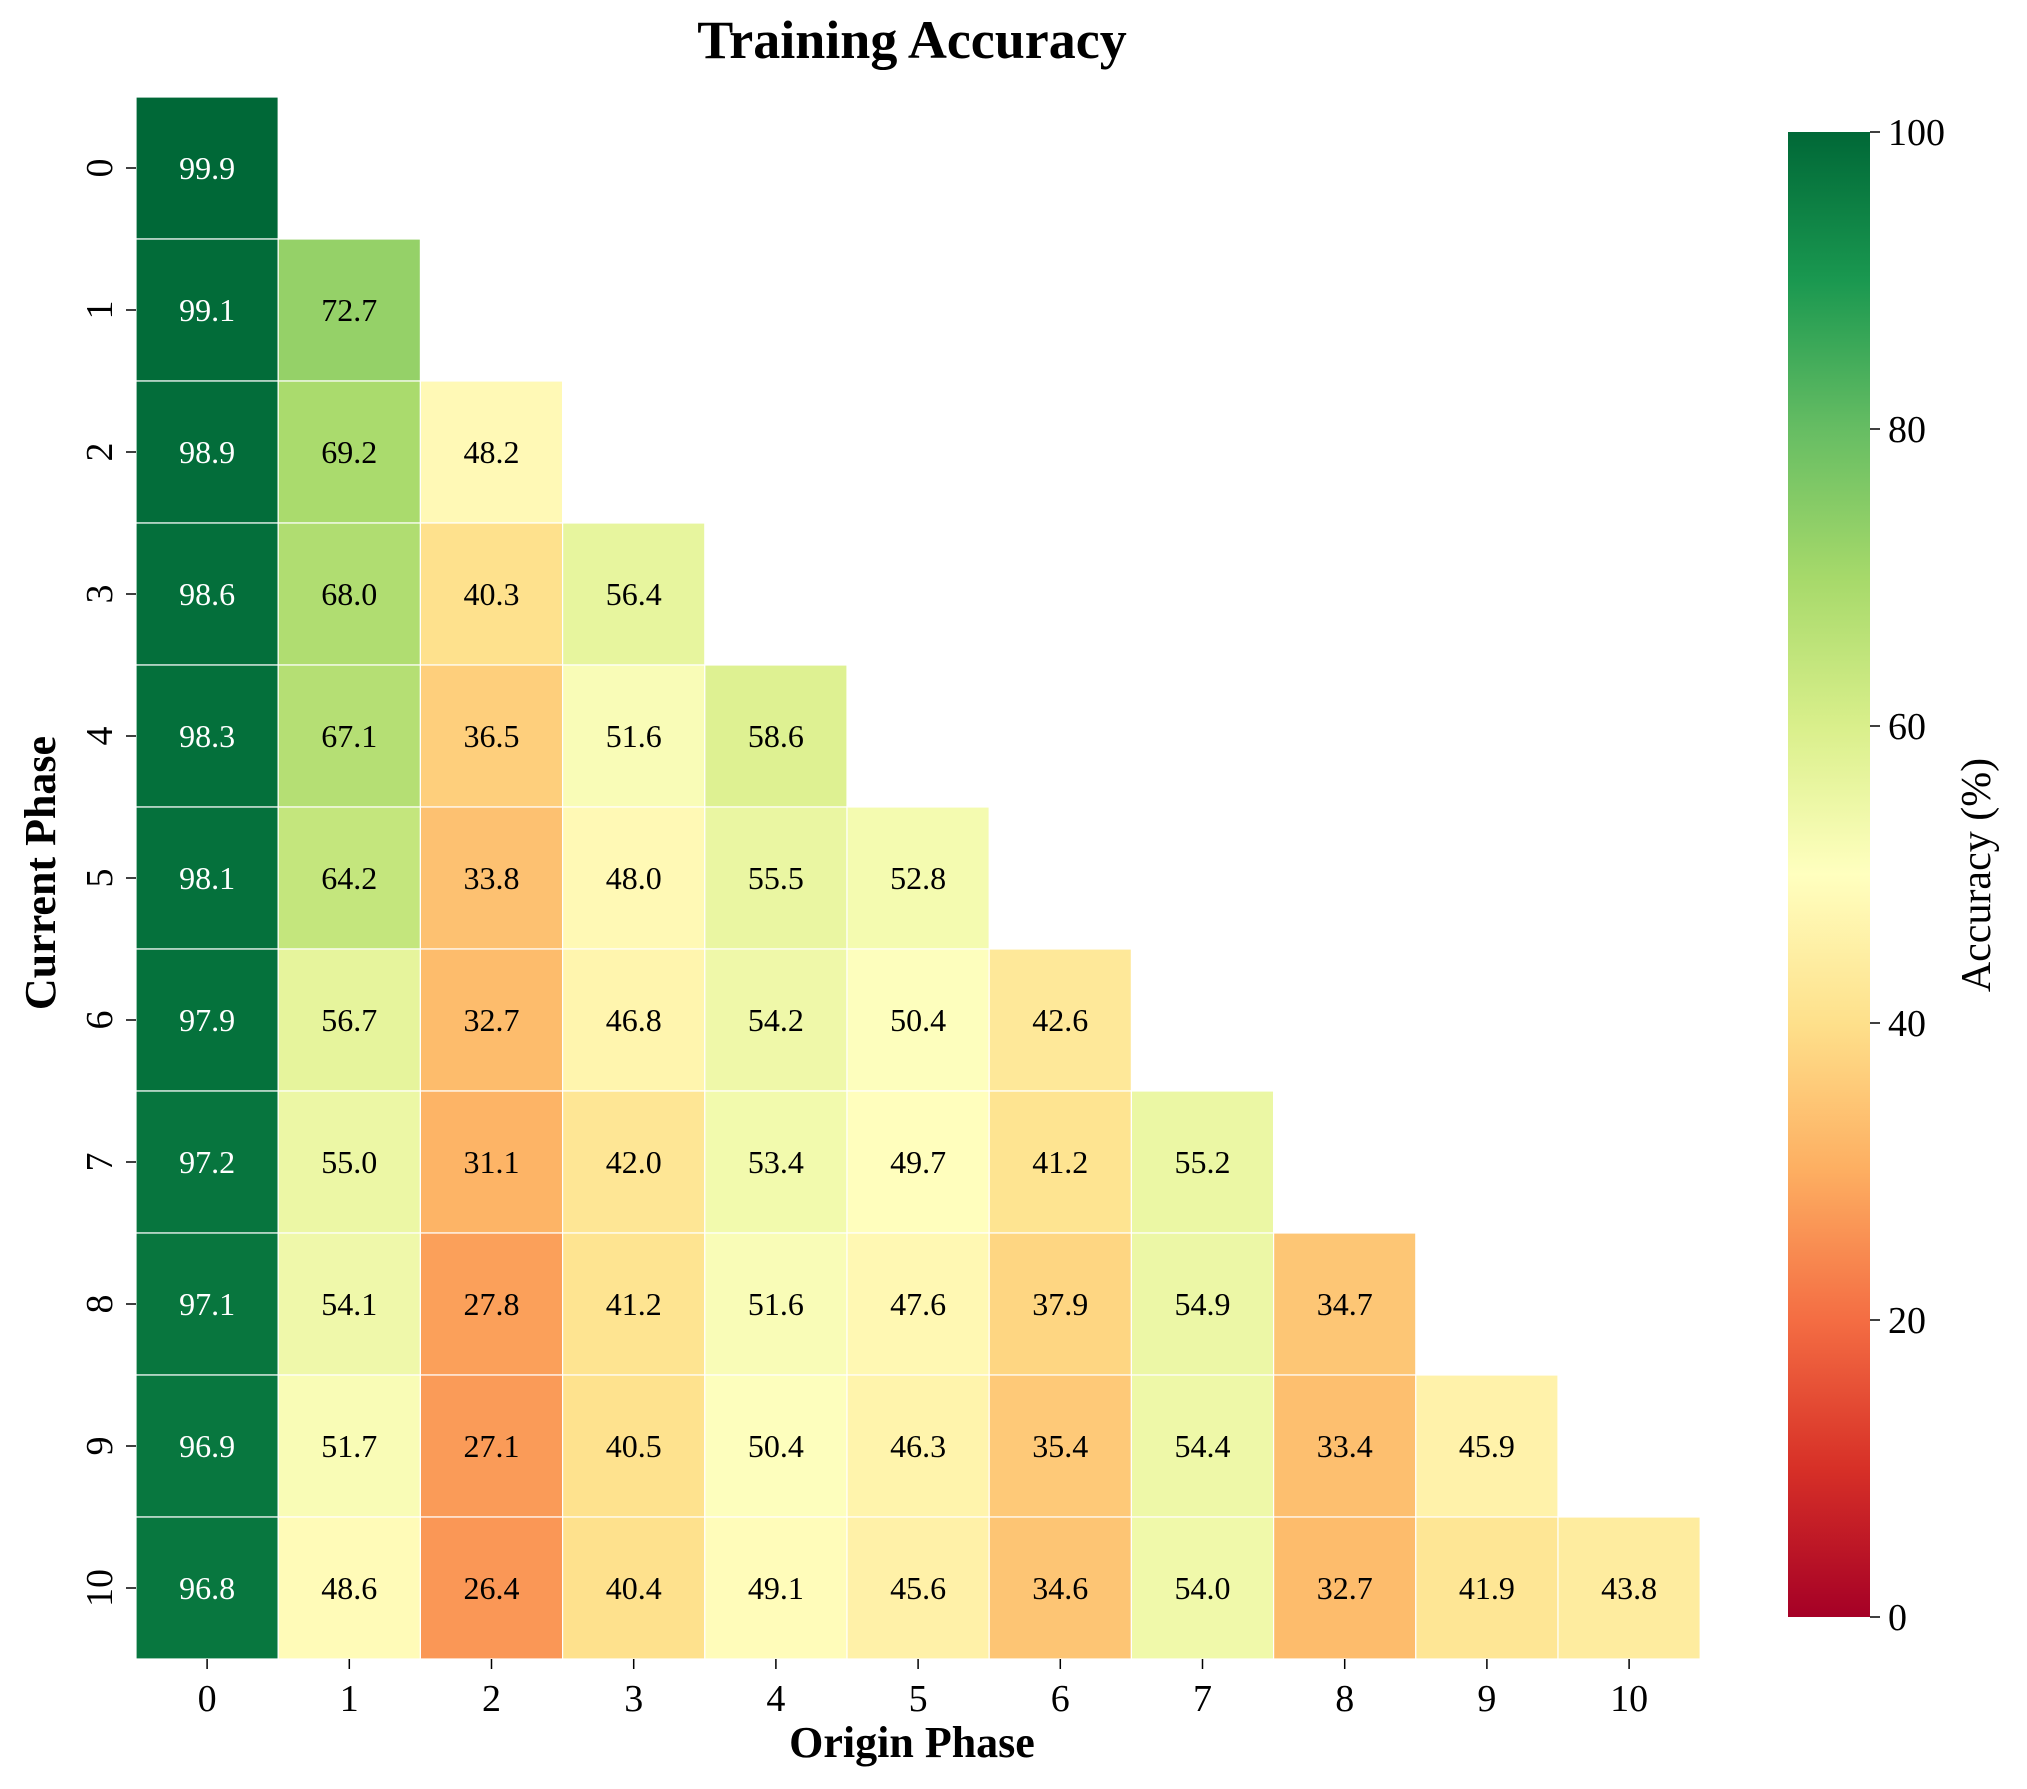 This screenshot has height=1789, width=2027. I want to click on x-tick-label: 7, so click(1202, 1699).